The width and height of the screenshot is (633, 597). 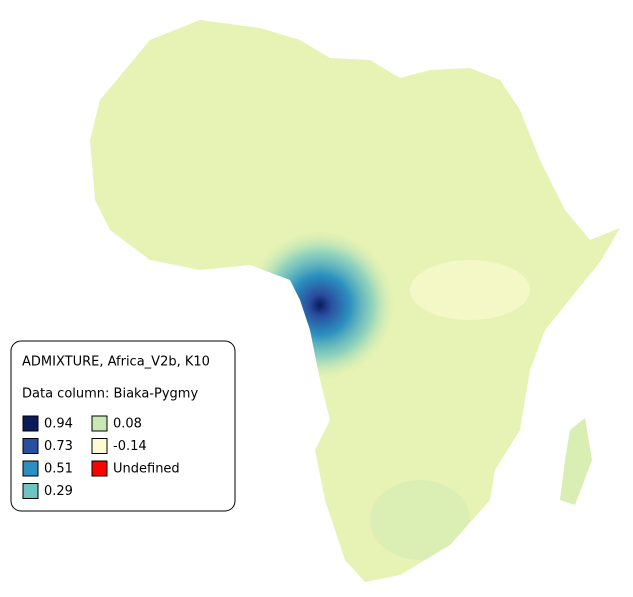 What do you see at coordinates (127, 424) in the screenshot?
I see `legend-label: 0.08` at bounding box center [127, 424].